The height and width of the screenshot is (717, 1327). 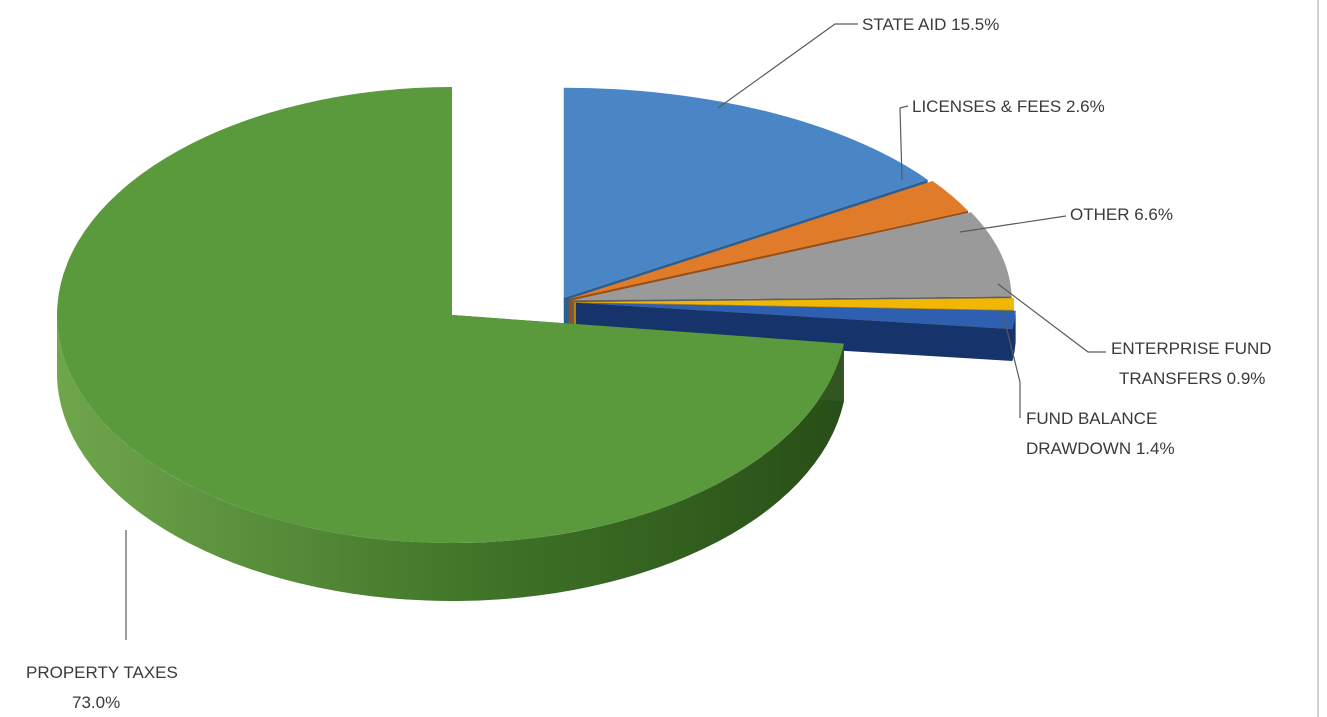 I want to click on slice-licenses-fees, so click(x=768, y=240).